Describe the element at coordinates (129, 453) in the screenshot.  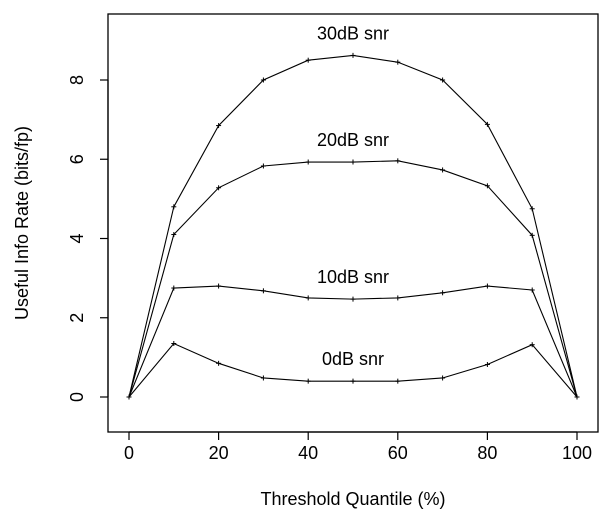
I see `x-tick-label: 0` at that location.